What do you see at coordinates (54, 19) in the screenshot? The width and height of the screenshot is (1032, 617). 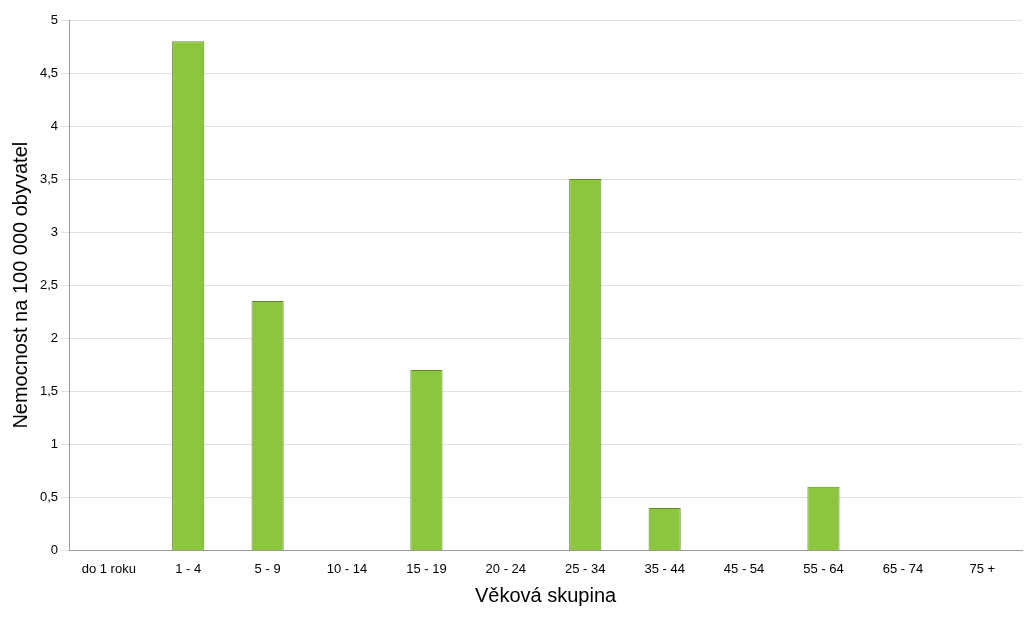 I see `y-tick-label: 5` at bounding box center [54, 19].